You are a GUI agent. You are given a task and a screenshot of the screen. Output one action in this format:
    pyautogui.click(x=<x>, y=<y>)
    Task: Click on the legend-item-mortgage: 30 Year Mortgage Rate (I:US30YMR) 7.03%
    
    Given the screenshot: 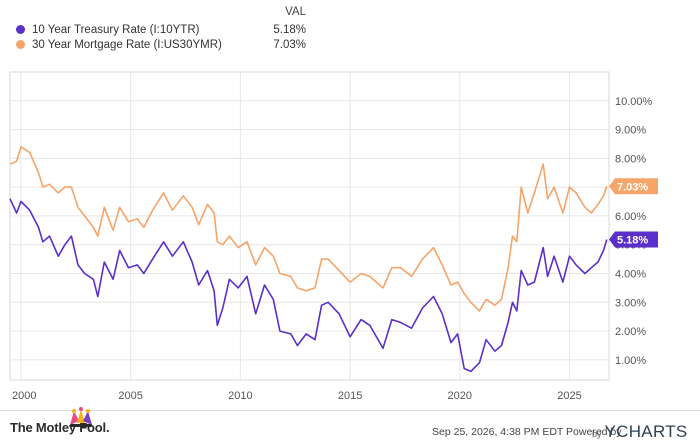 What is the action you would take?
    pyautogui.click(x=161, y=44)
    